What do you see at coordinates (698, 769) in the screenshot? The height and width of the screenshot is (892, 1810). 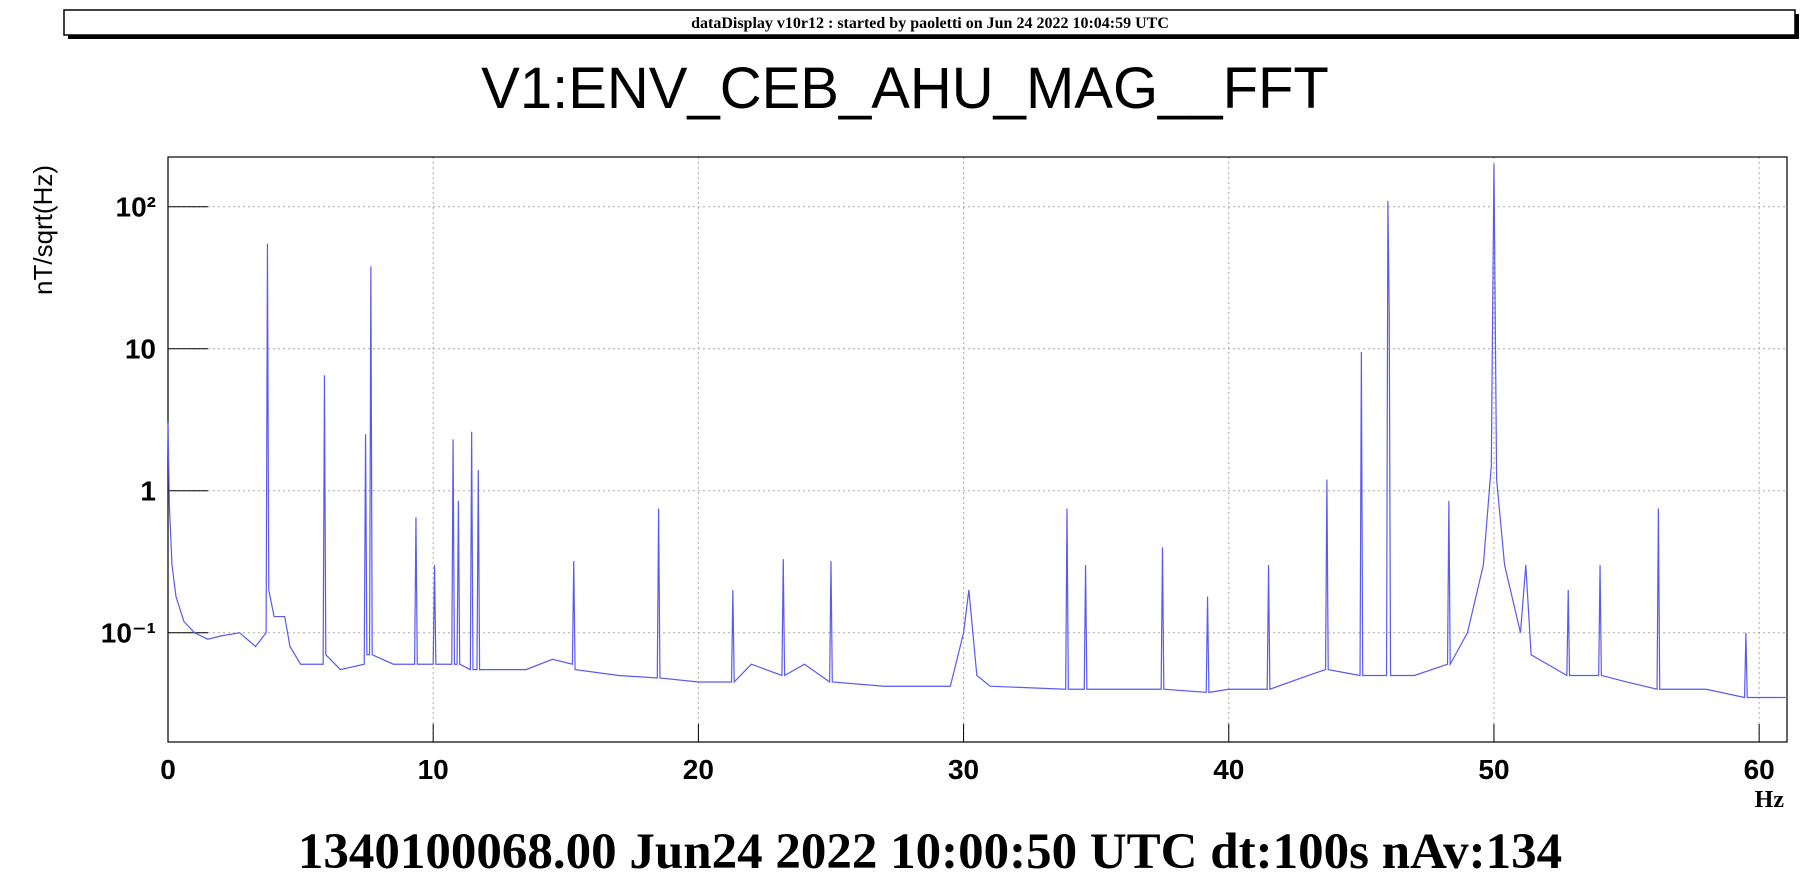 I see `x-tick-label: 20` at bounding box center [698, 769].